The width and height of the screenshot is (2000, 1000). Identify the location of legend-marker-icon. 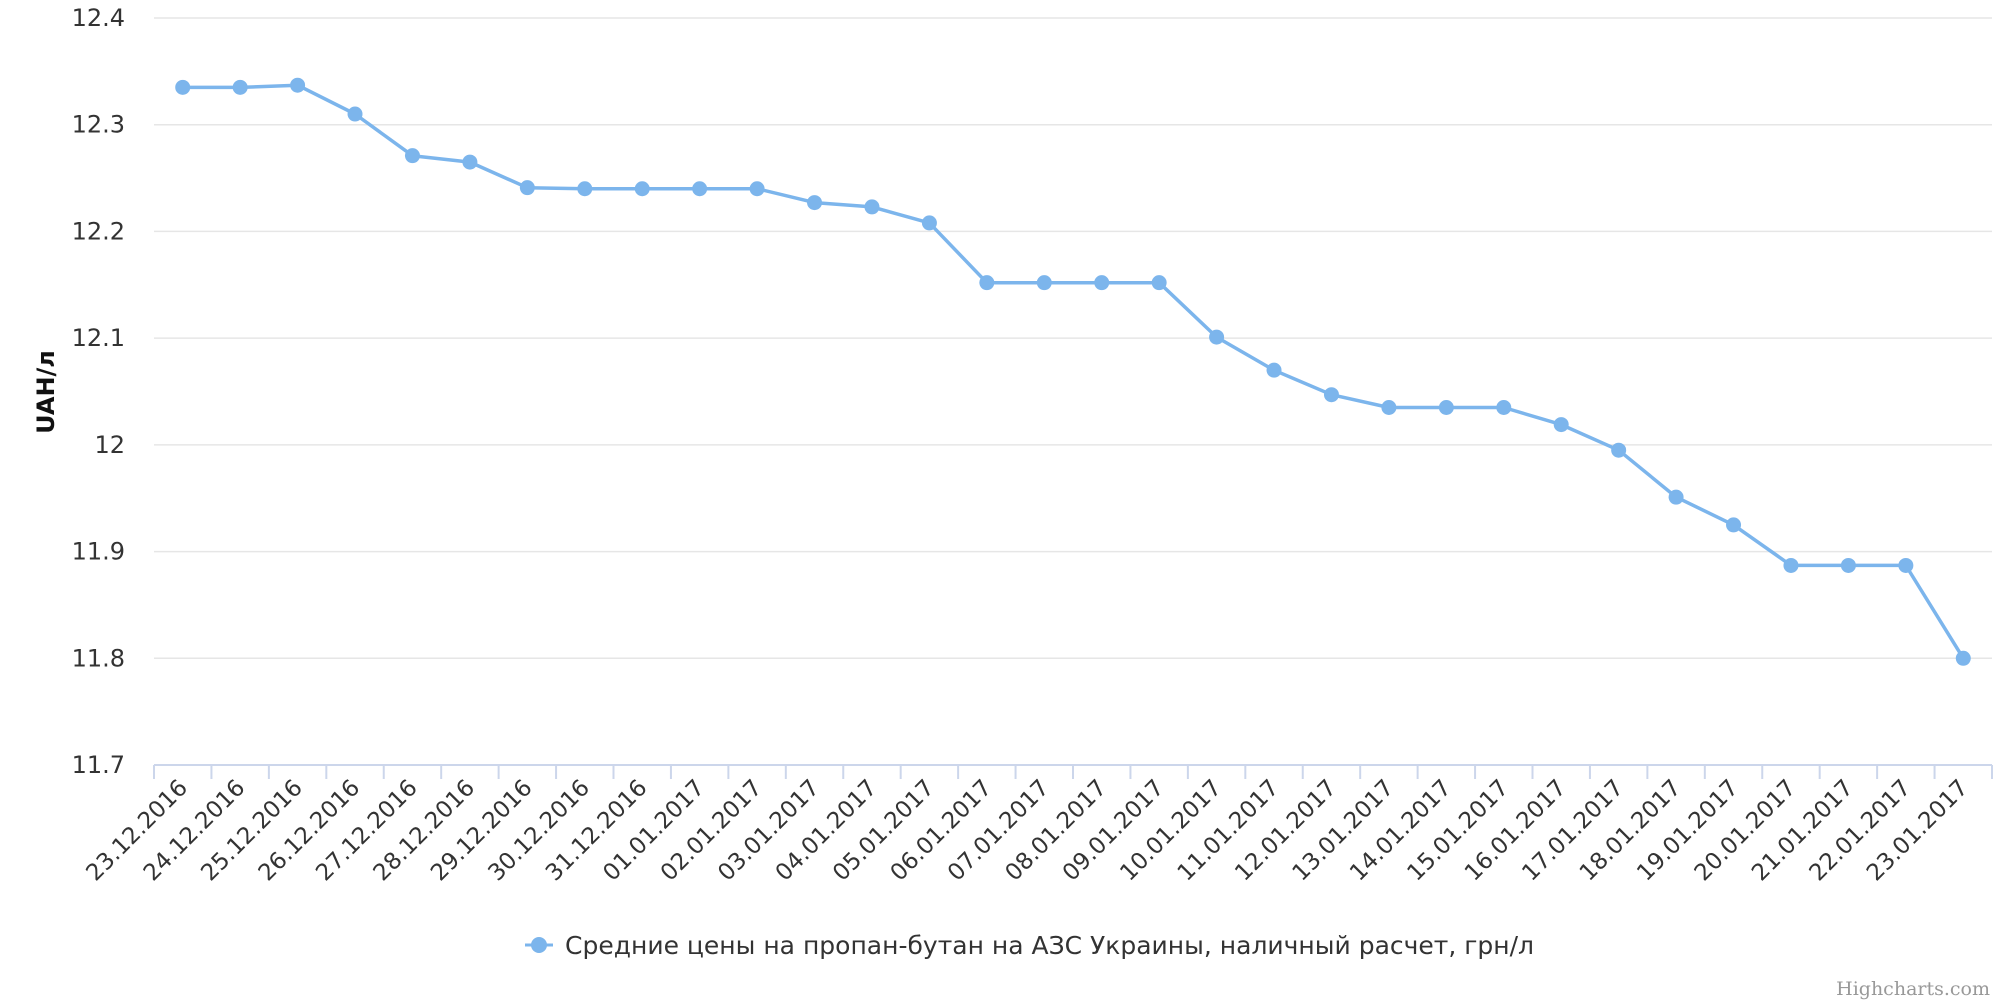
(539, 945).